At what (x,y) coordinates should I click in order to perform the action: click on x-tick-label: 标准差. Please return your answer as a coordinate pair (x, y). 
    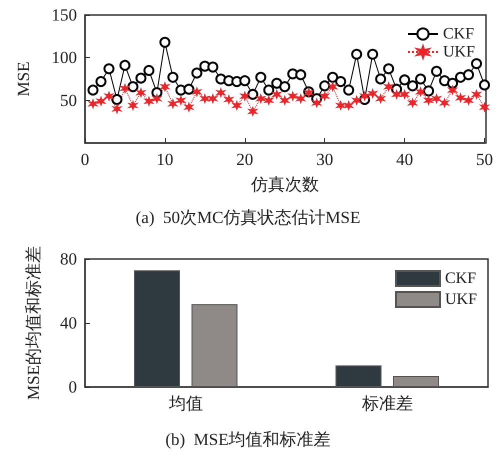
    Looking at the image, I should click on (386, 403).